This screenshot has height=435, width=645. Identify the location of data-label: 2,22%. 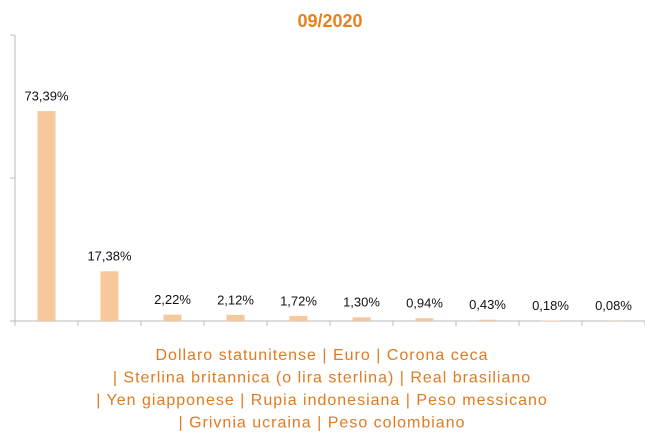
(172, 299).